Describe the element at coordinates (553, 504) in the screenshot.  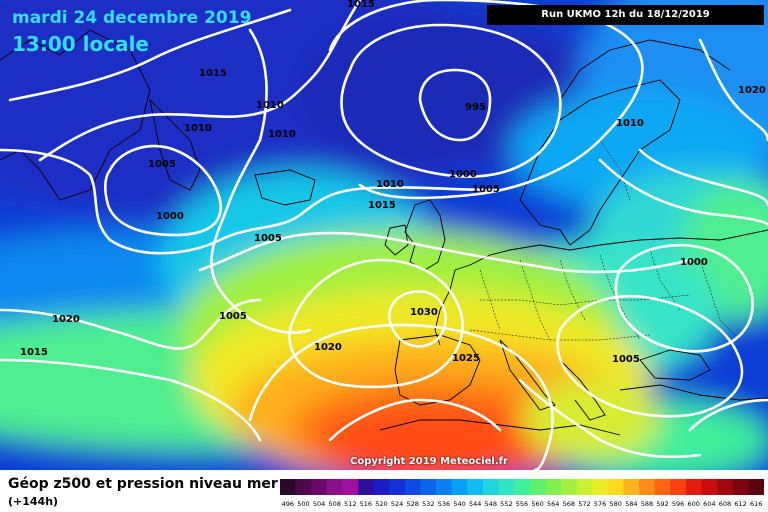
I see `scale-tick-label: 564` at that location.